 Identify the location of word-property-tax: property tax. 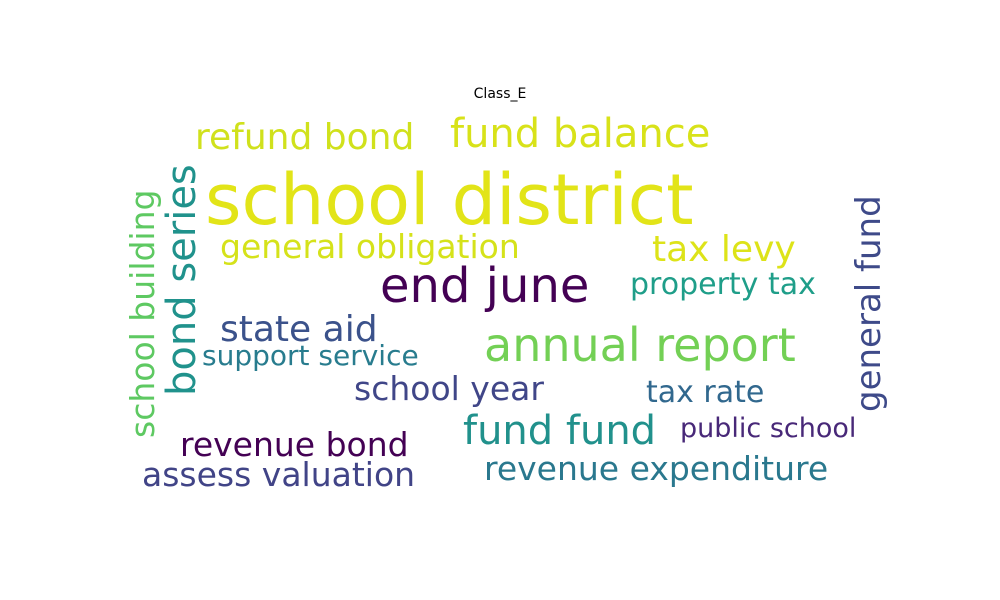
(723, 284).